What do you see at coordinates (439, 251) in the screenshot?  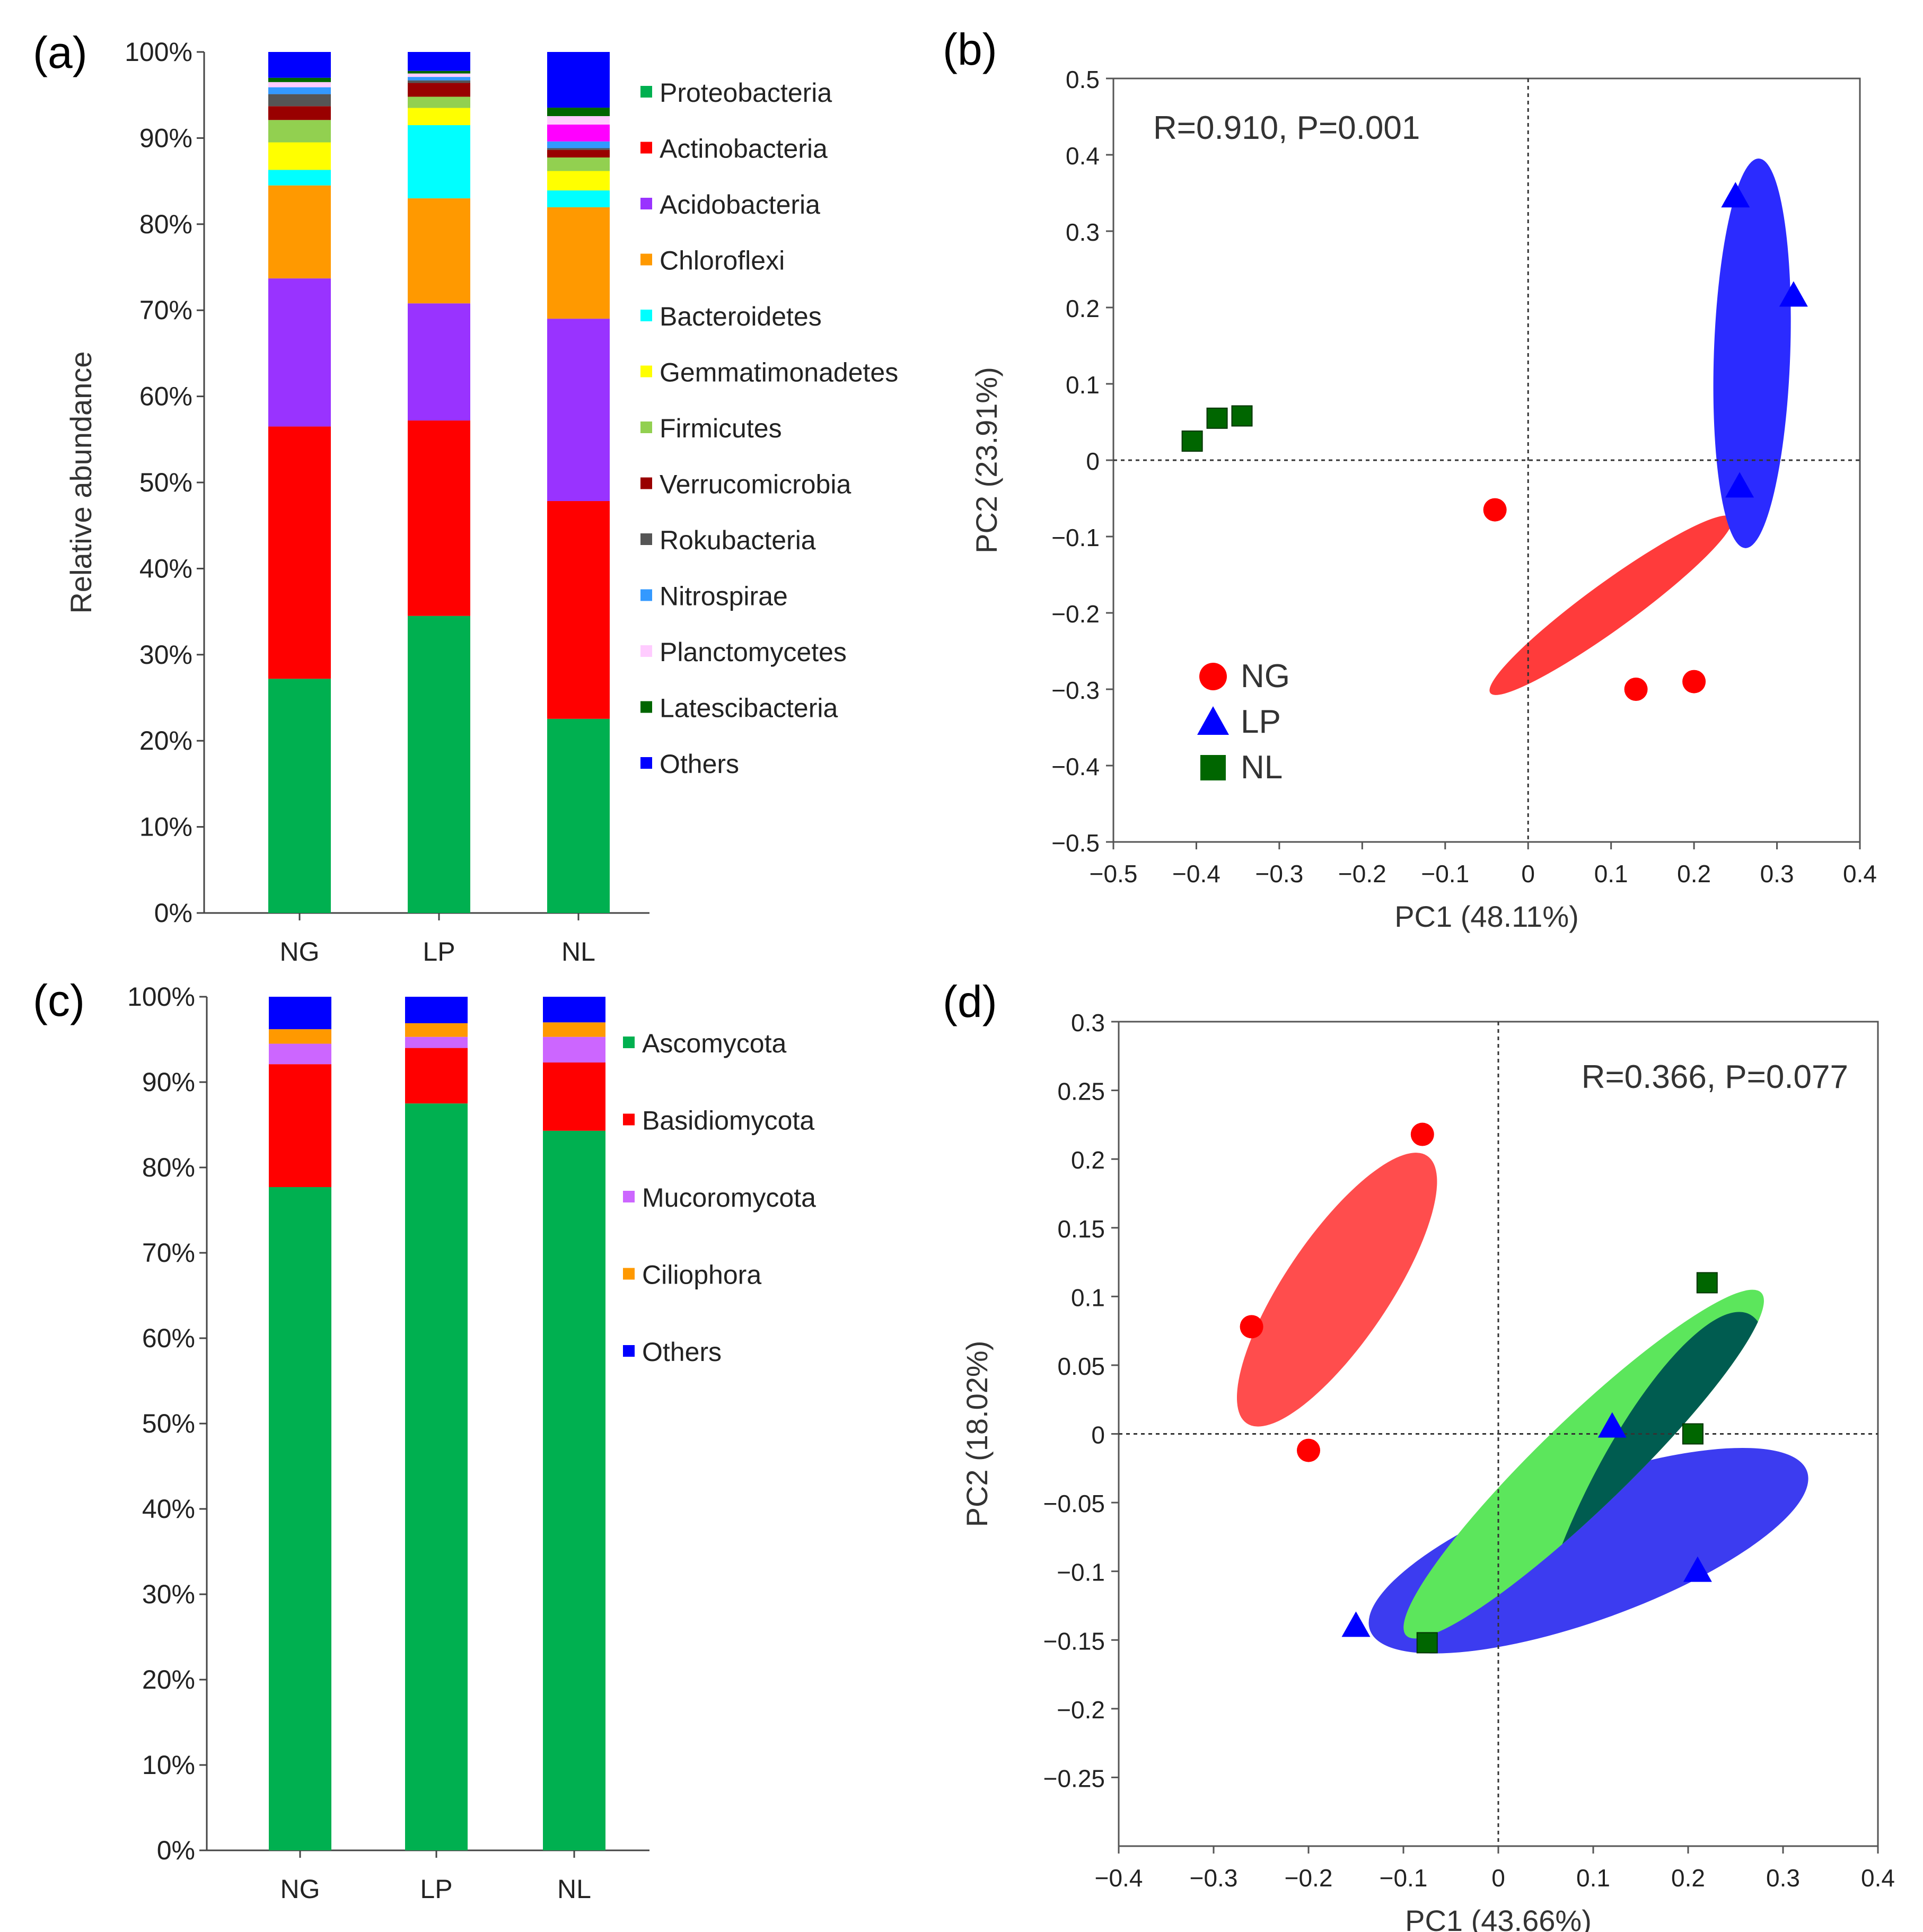 I see `bar-segment-chloroflexi-lp` at bounding box center [439, 251].